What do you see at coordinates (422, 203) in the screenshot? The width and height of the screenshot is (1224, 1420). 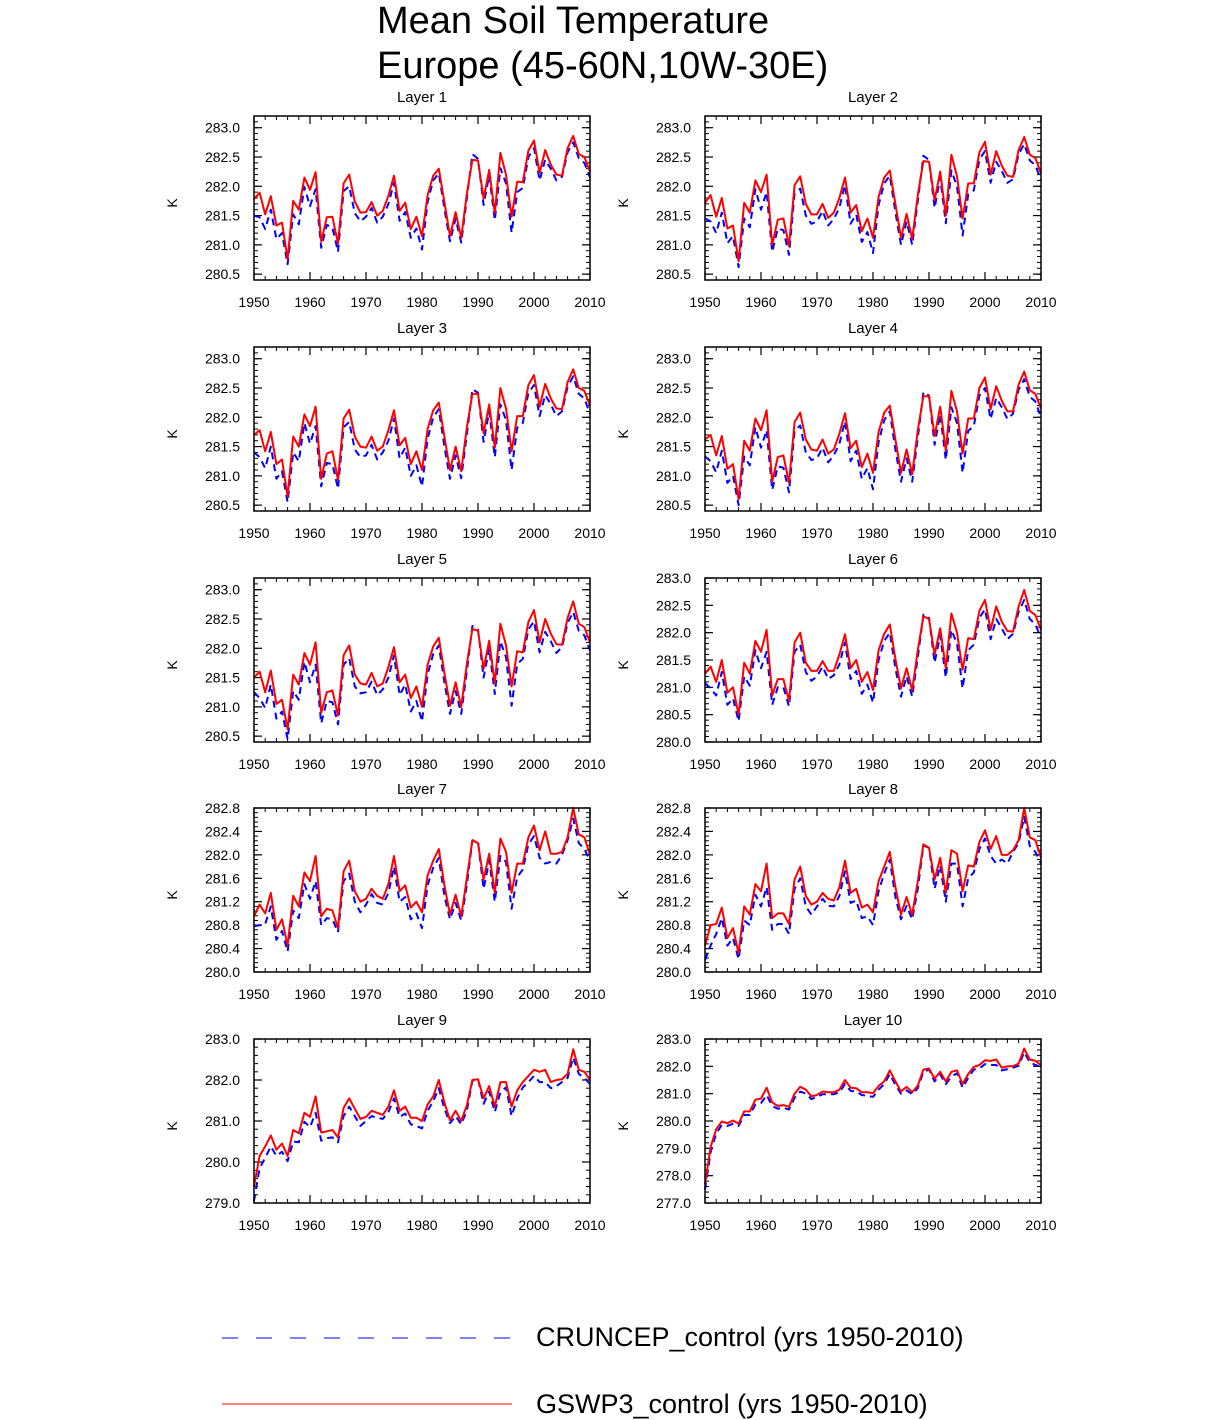 I see `panel-1-series-cruncep` at bounding box center [422, 203].